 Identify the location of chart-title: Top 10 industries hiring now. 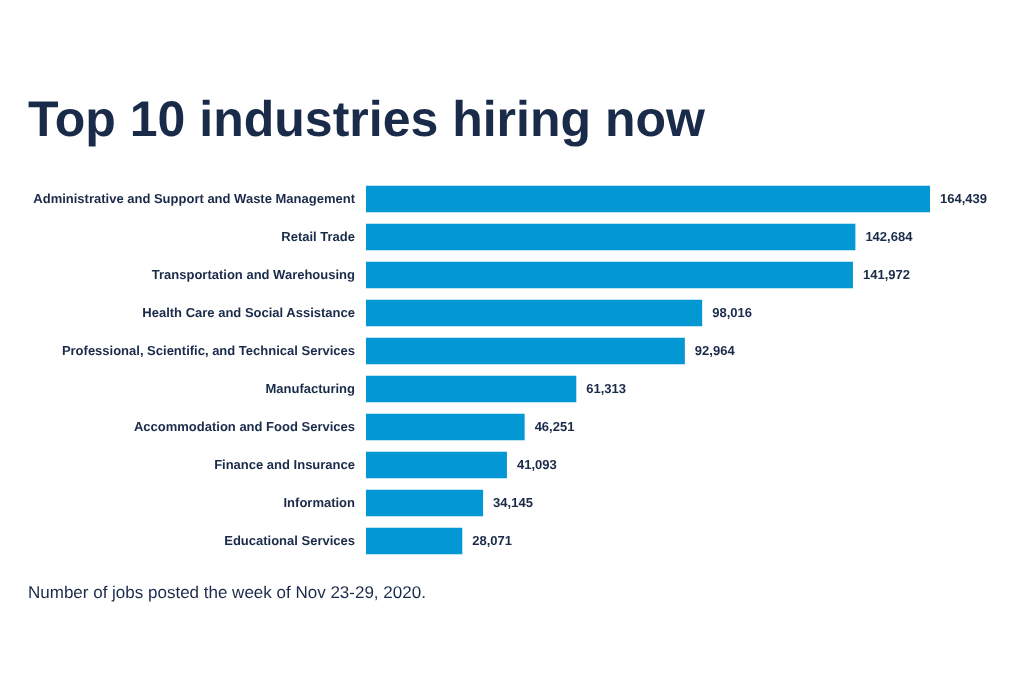
(366, 121).